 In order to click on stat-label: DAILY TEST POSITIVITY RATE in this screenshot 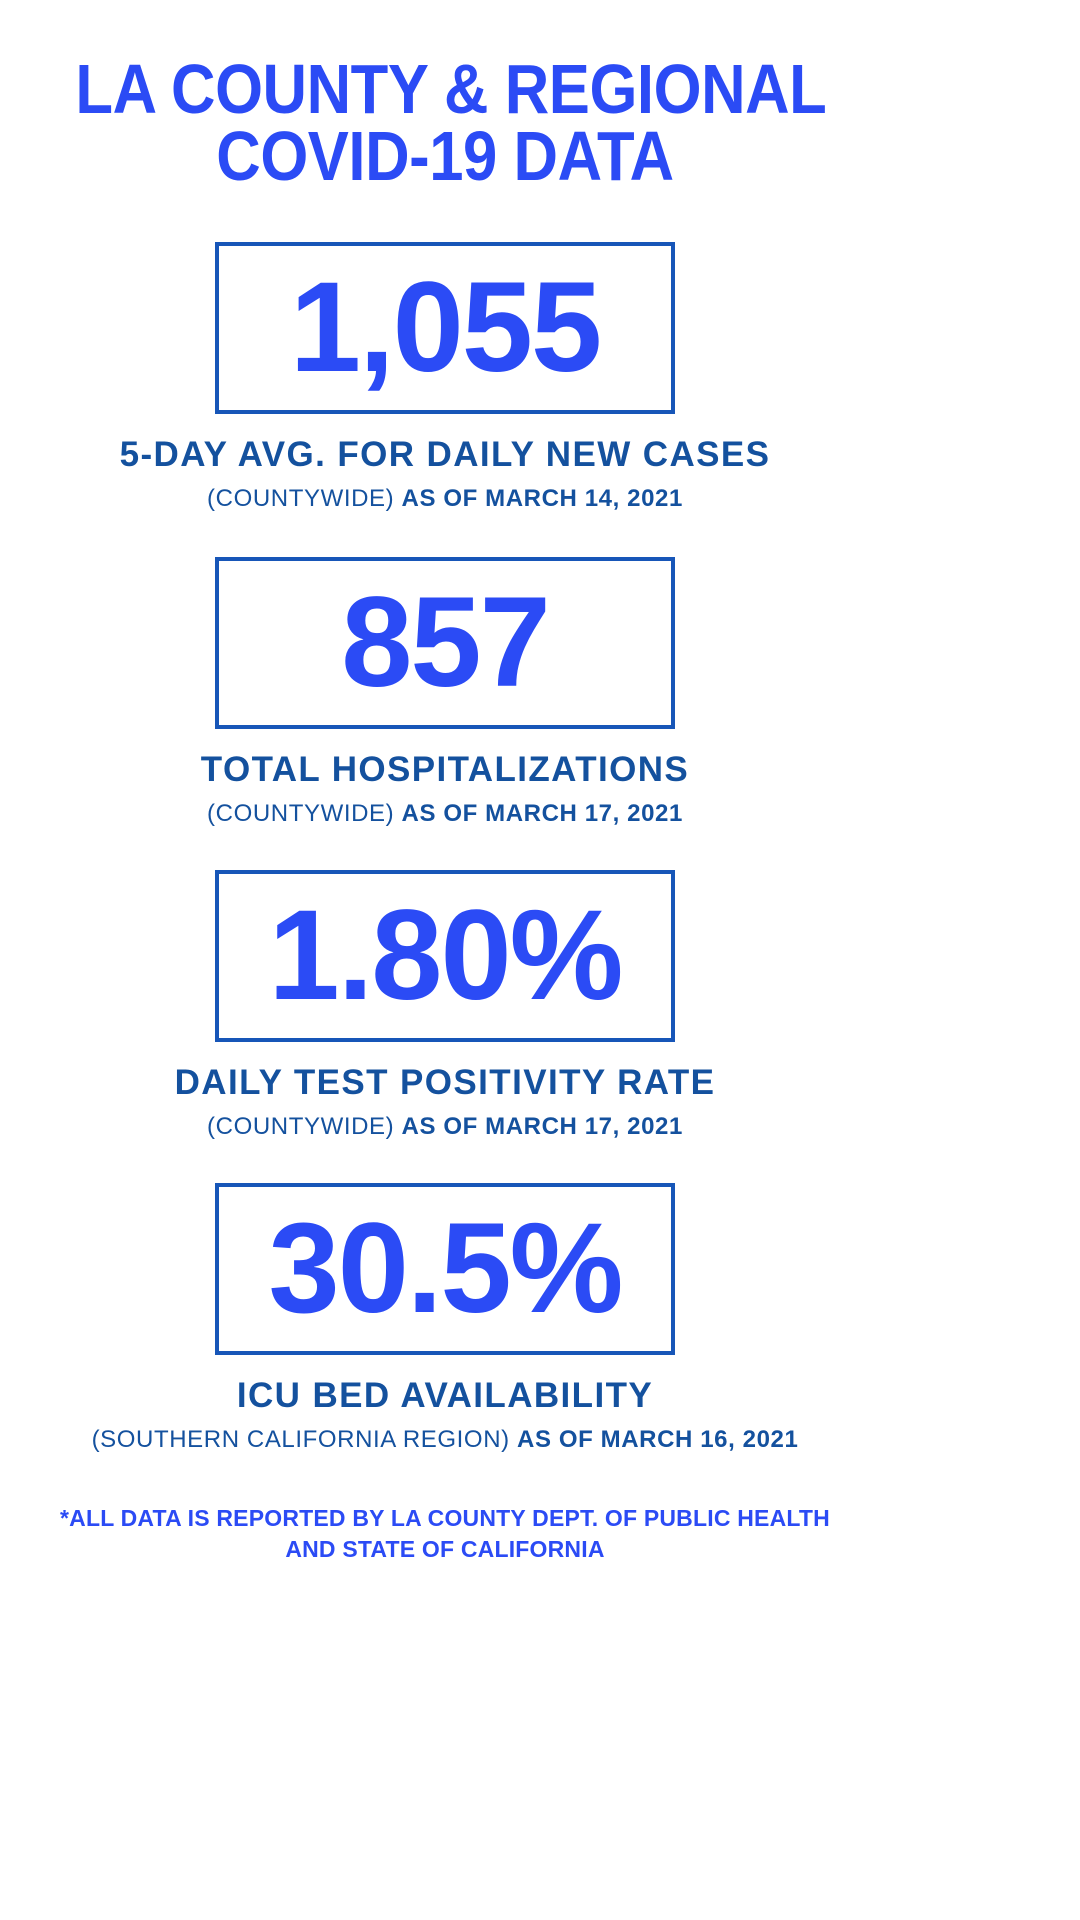, I will do `click(445, 1083)`.